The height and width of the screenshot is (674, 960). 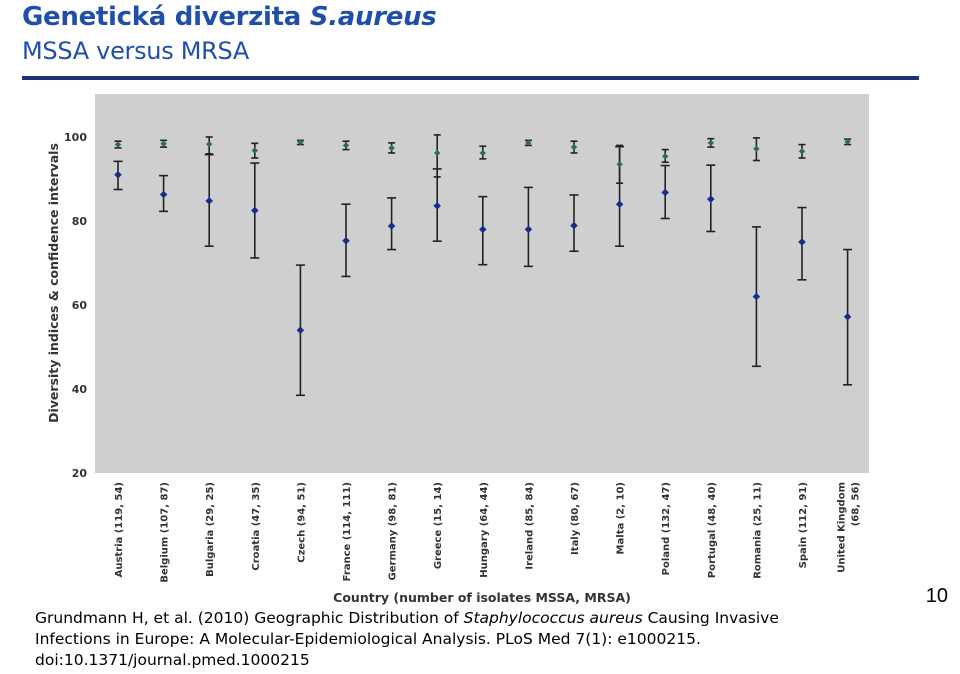 What do you see at coordinates (484, 530) in the screenshot?
I see `x-tick-label: Hungary (64, 44)` at bounding box center [484, 530].